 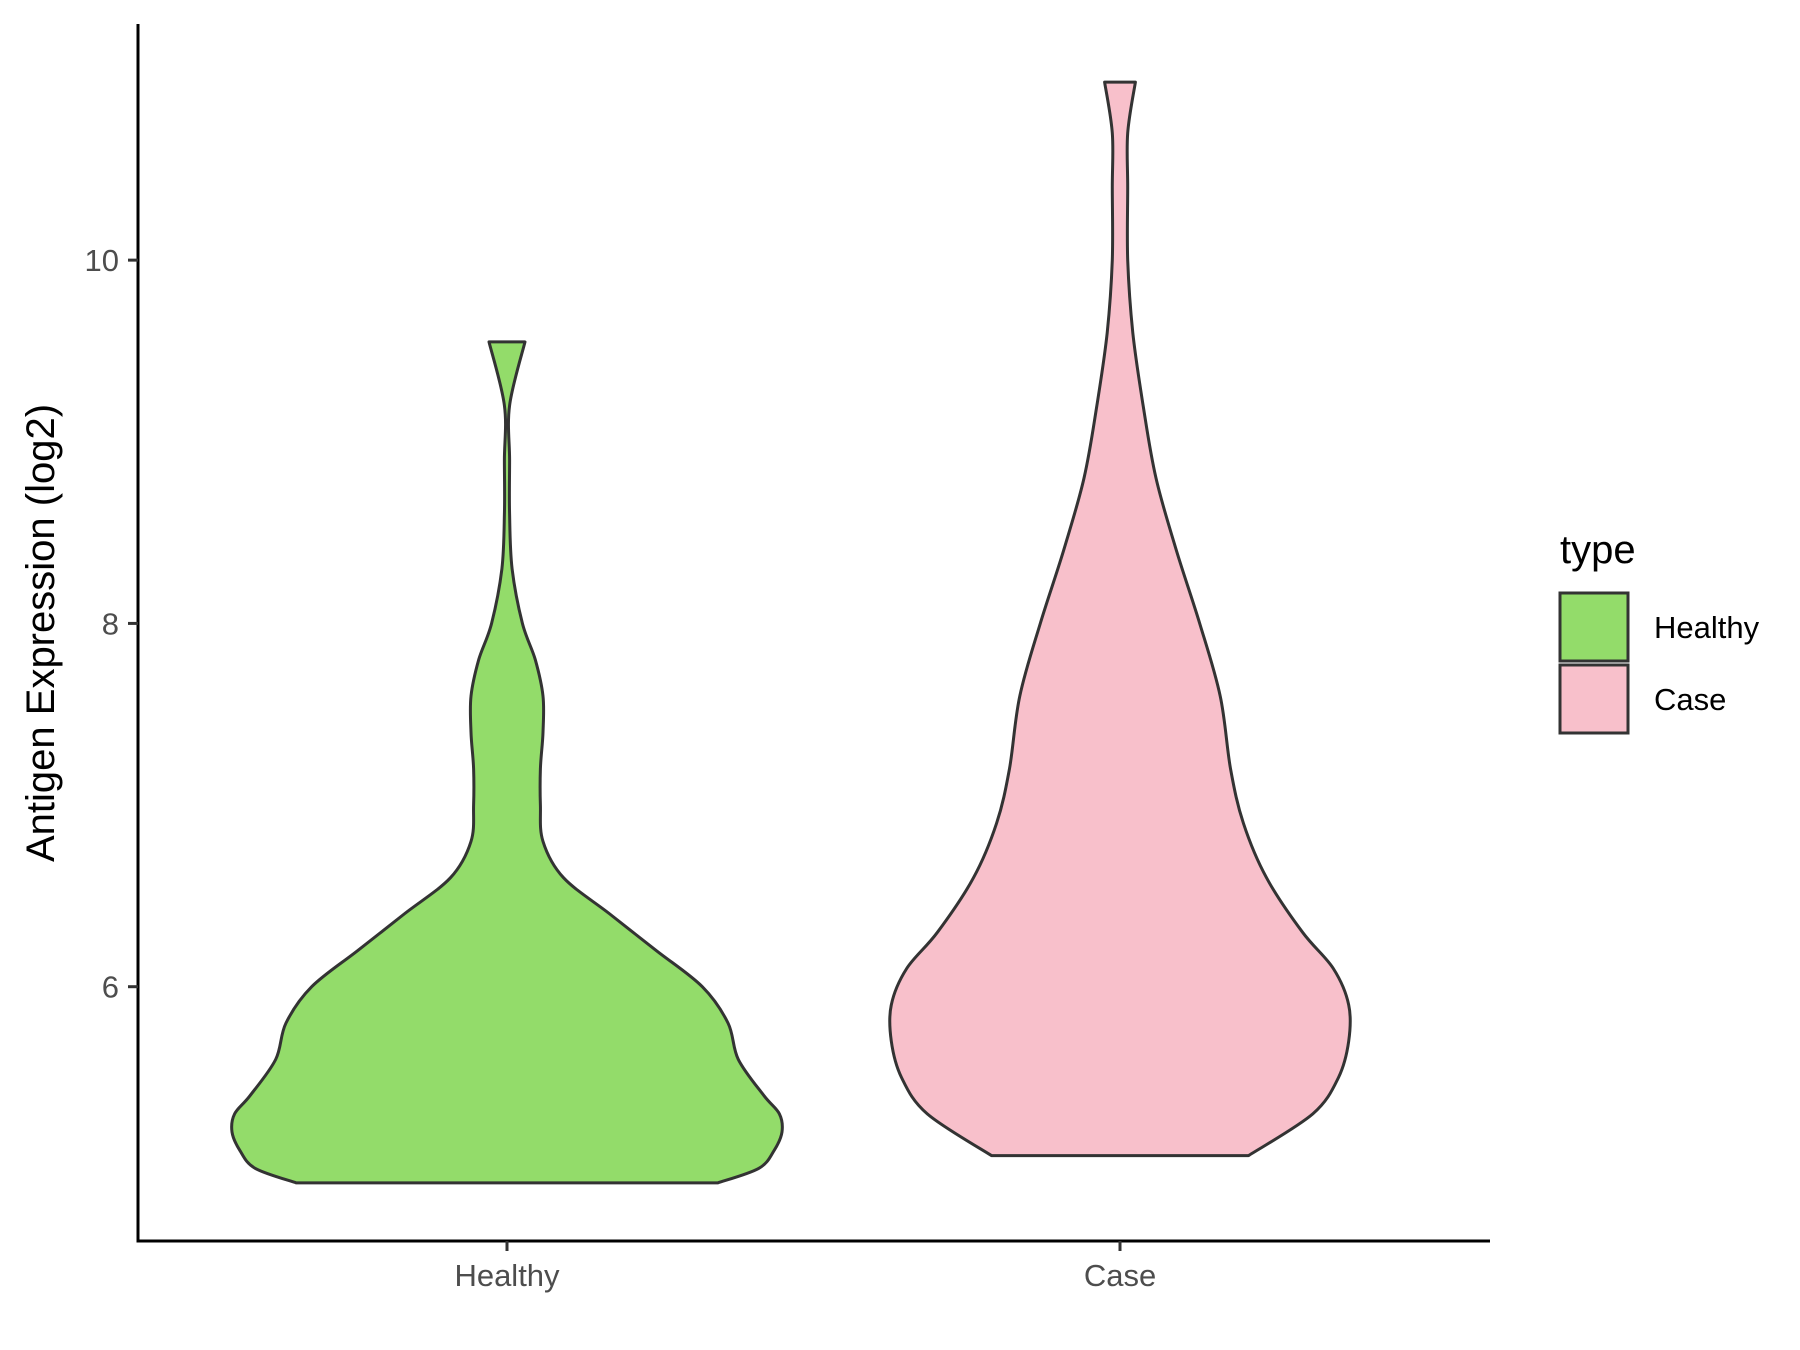 I want to click on legend-label-case: Case, so click(x=1690, y=699).